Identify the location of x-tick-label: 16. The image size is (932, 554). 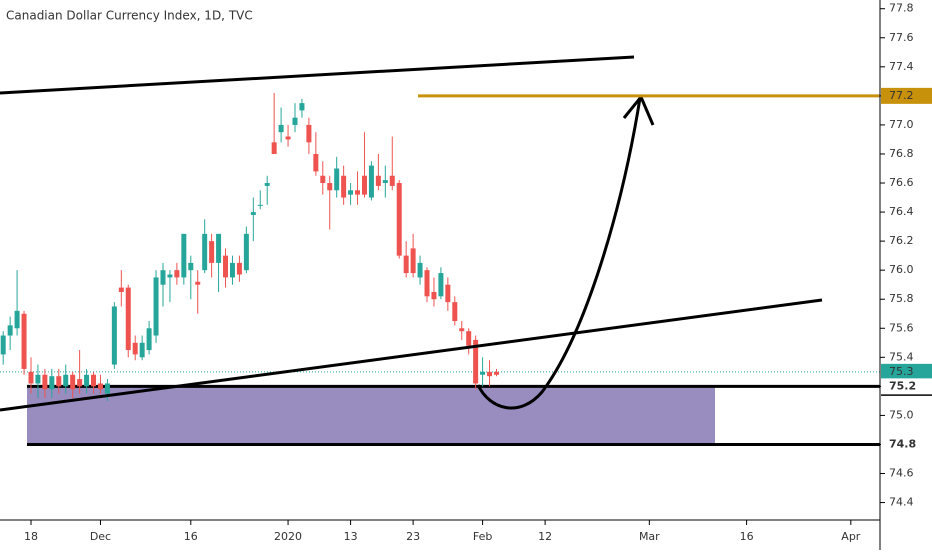
(747, 536).